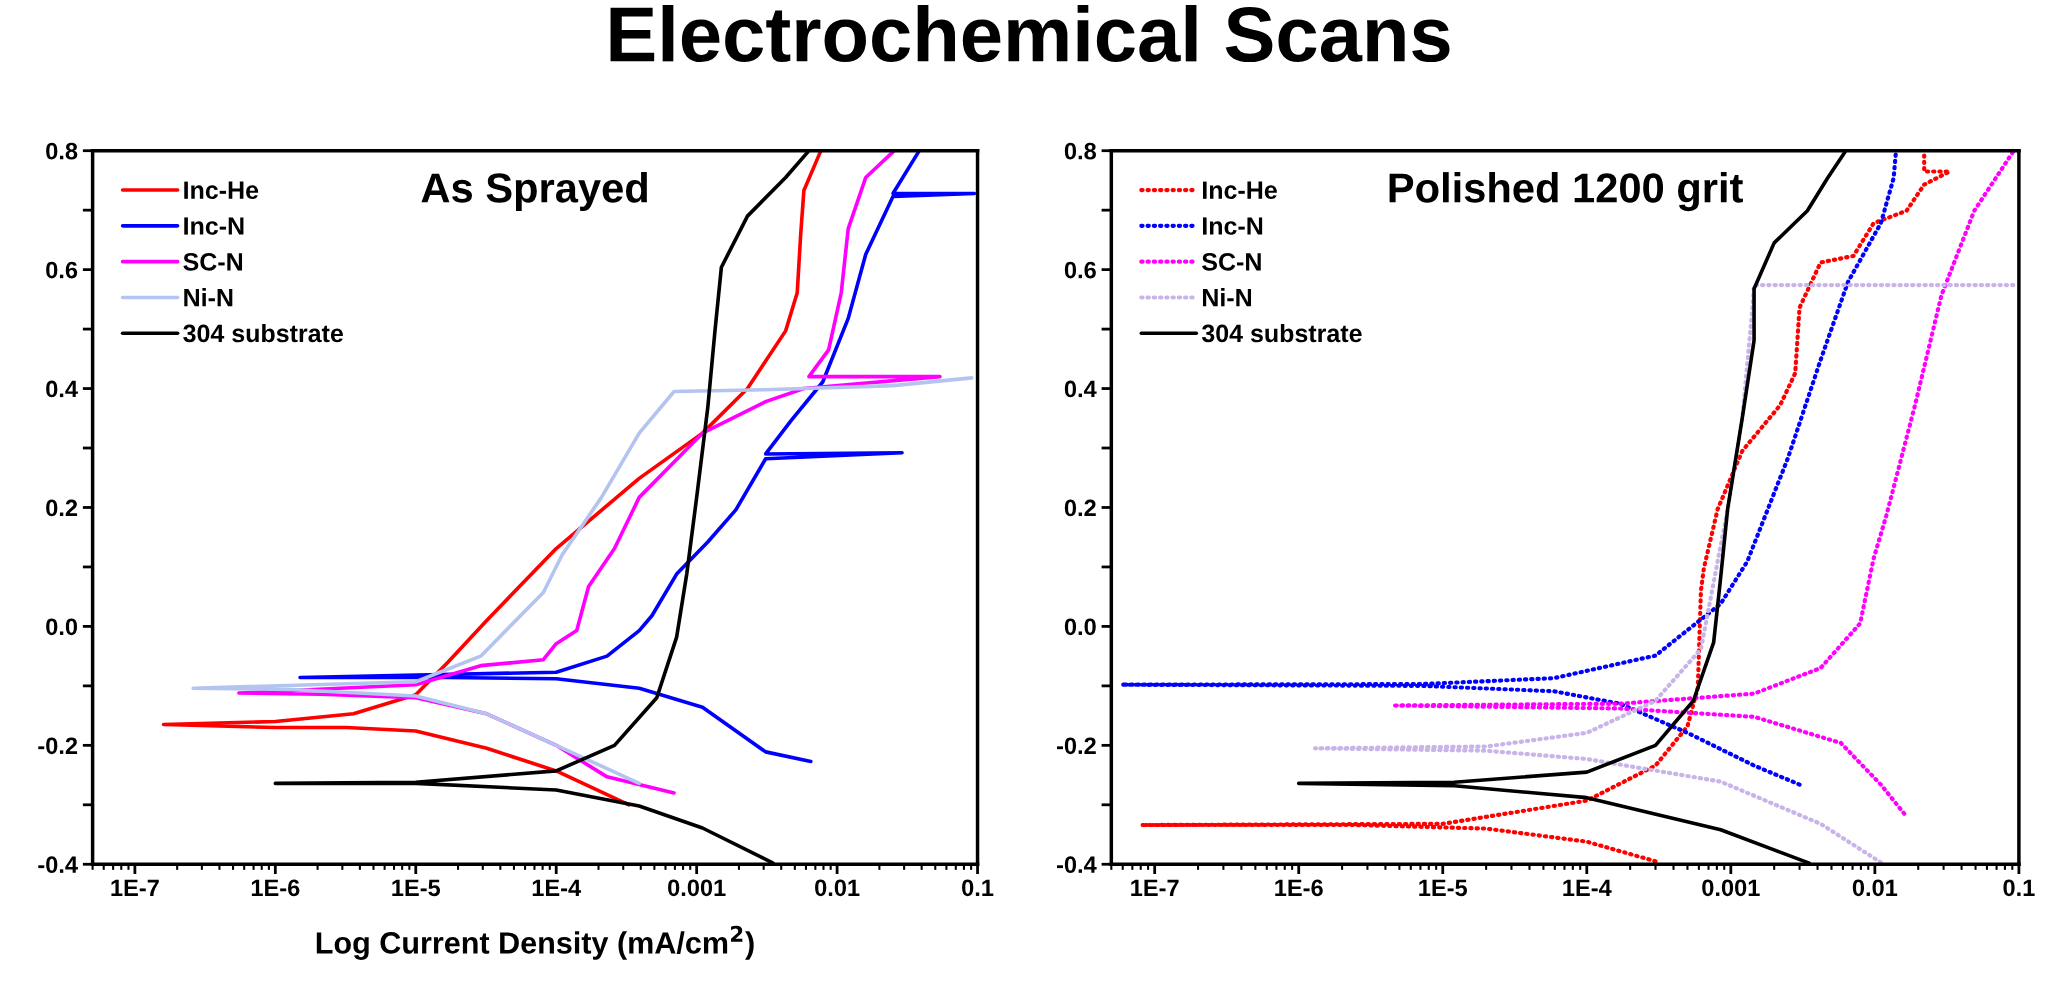 The image size is (2058, 998). What do you see at coordinates (534, 191) in the screenshot?
I see `chart-title: As Sprayed` at bounding box center [534, 191].